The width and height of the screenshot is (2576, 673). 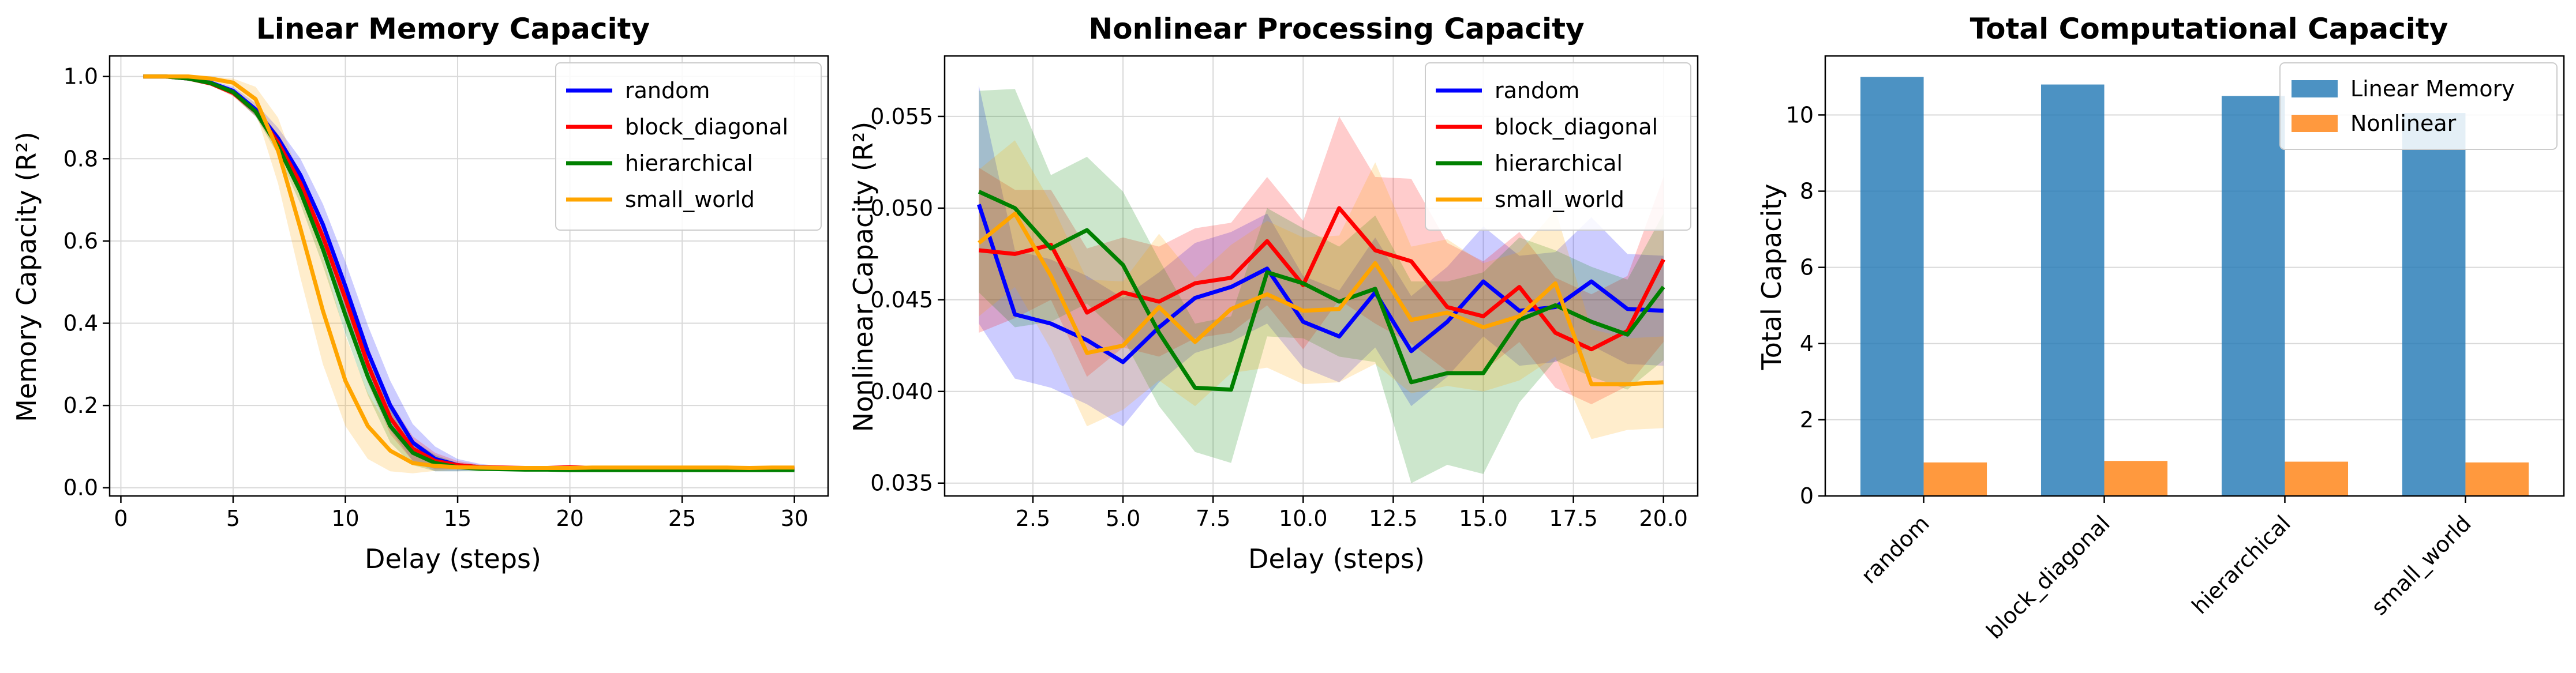 What do you see at coordinates (1807, 191) in the screenshot?
I see `y-tick-label: 8` at bounding box center [1807, 191].